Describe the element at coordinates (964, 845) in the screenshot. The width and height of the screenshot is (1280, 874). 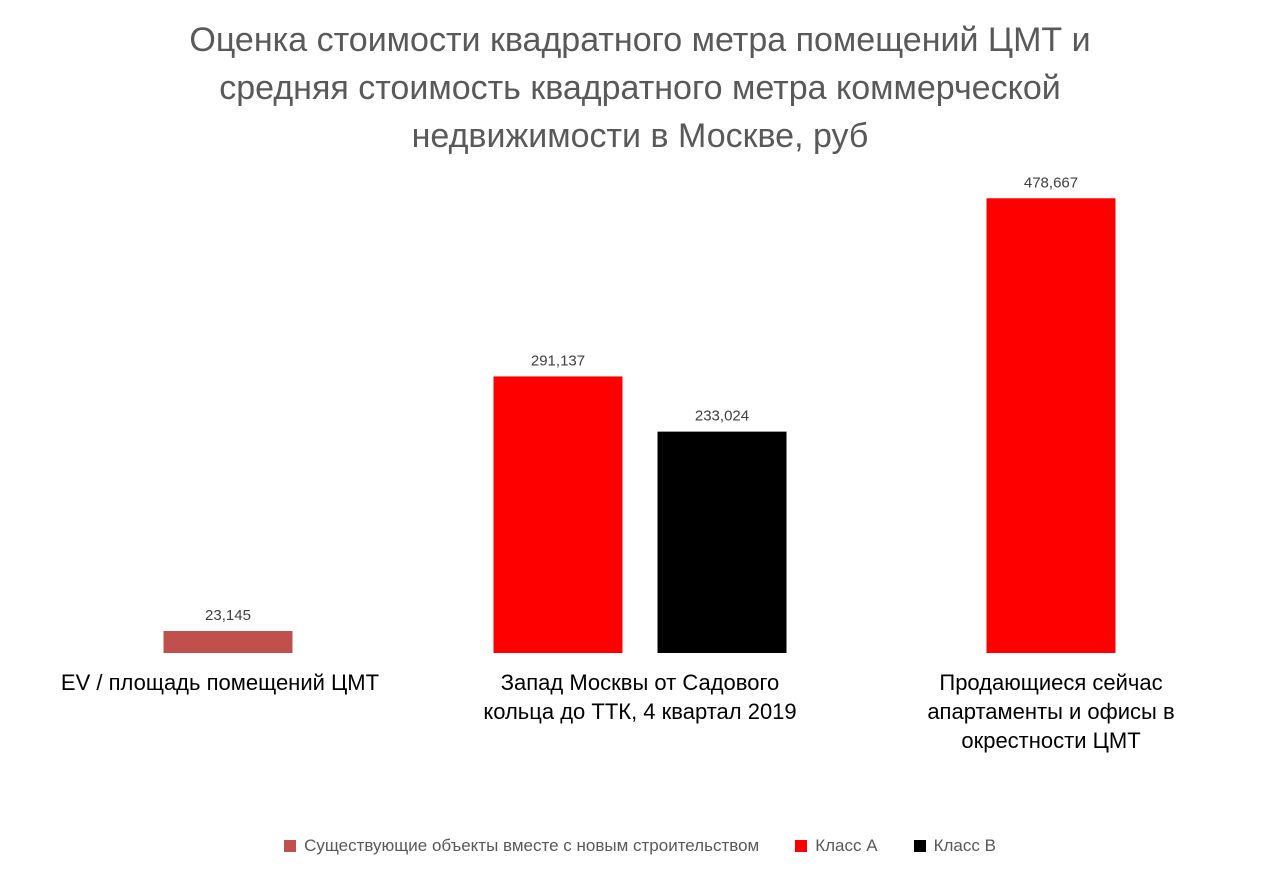
I see `legend-label-2: Класс В` at that location.